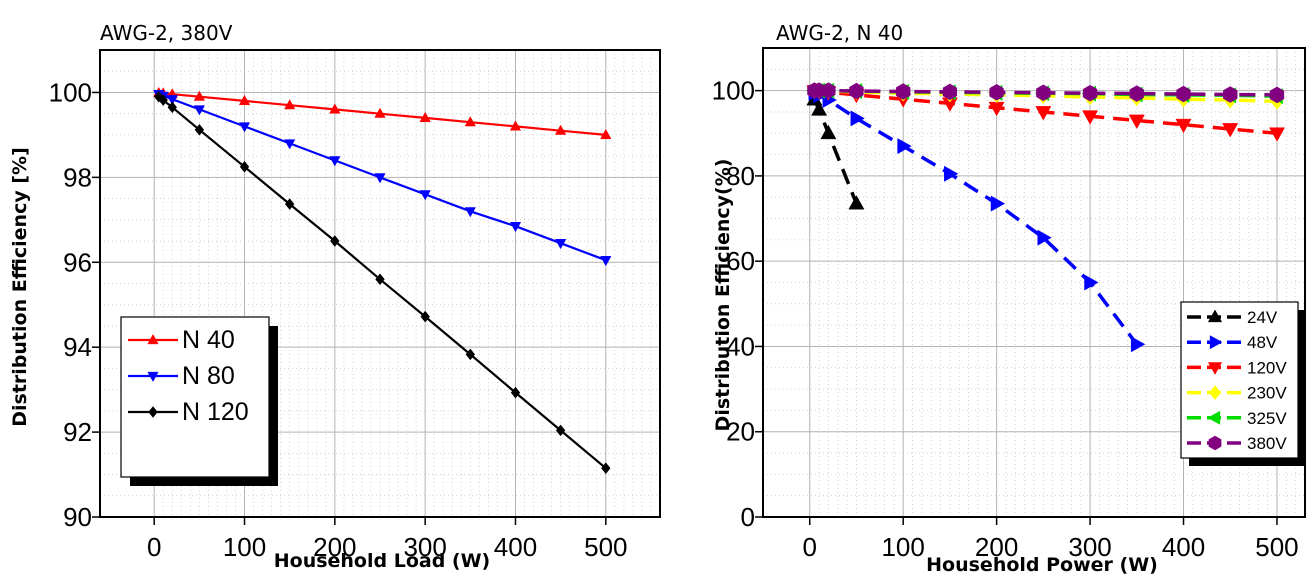 The image size is (1316, 577). I want to click on chart-2-x-tick-label: 400, so click(1183, 547).